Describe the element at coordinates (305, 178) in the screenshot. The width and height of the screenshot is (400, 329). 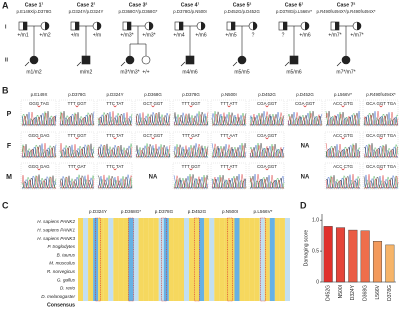
I see `not-available: NA` at that location.